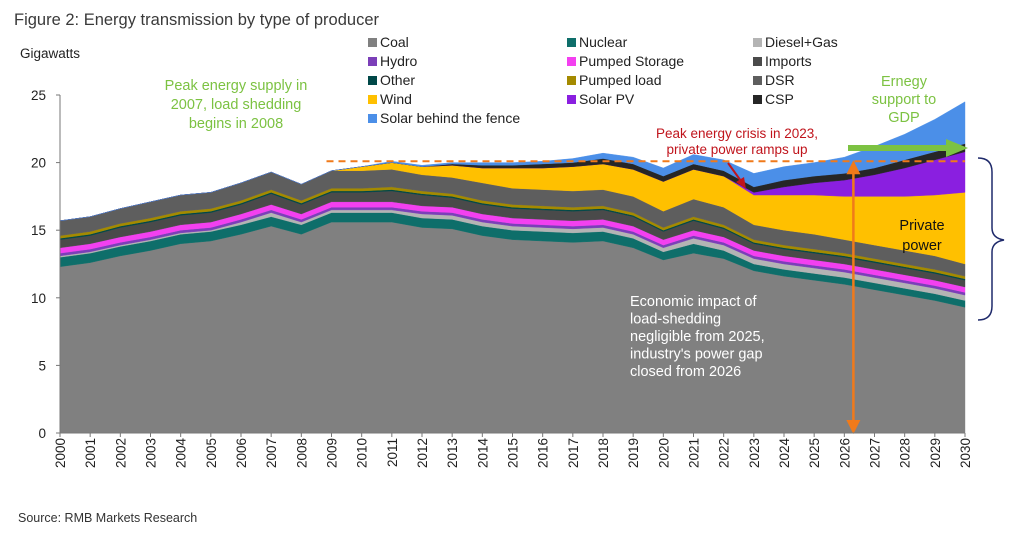 The image size is (1024, 533). Describe the element at coordinates (853, 167) in the screenshot. I see `vertical-arrow-head-up` at that location.